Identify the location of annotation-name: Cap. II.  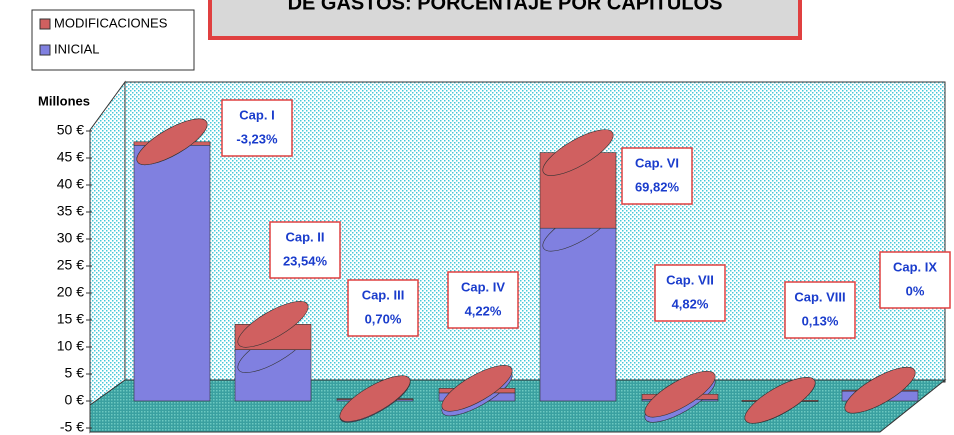
(304, 236).